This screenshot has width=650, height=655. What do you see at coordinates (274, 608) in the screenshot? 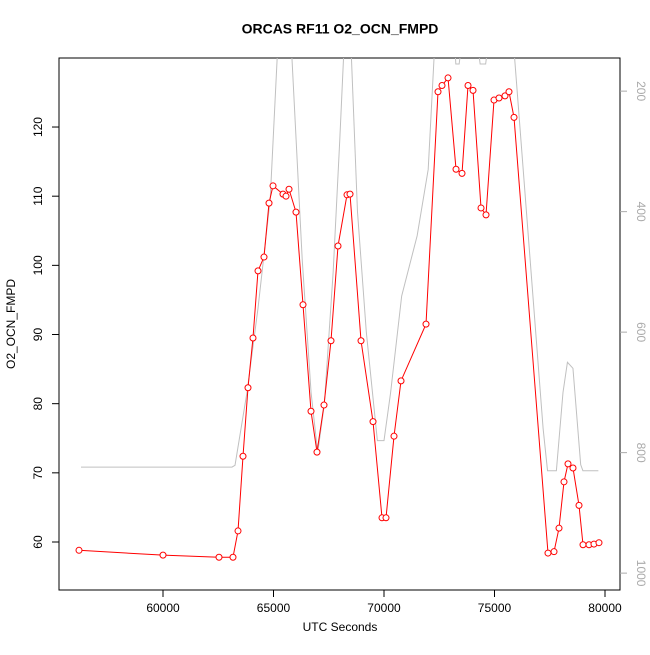
I see `x-tick-label: 65000` at bounding box center [274, 608].